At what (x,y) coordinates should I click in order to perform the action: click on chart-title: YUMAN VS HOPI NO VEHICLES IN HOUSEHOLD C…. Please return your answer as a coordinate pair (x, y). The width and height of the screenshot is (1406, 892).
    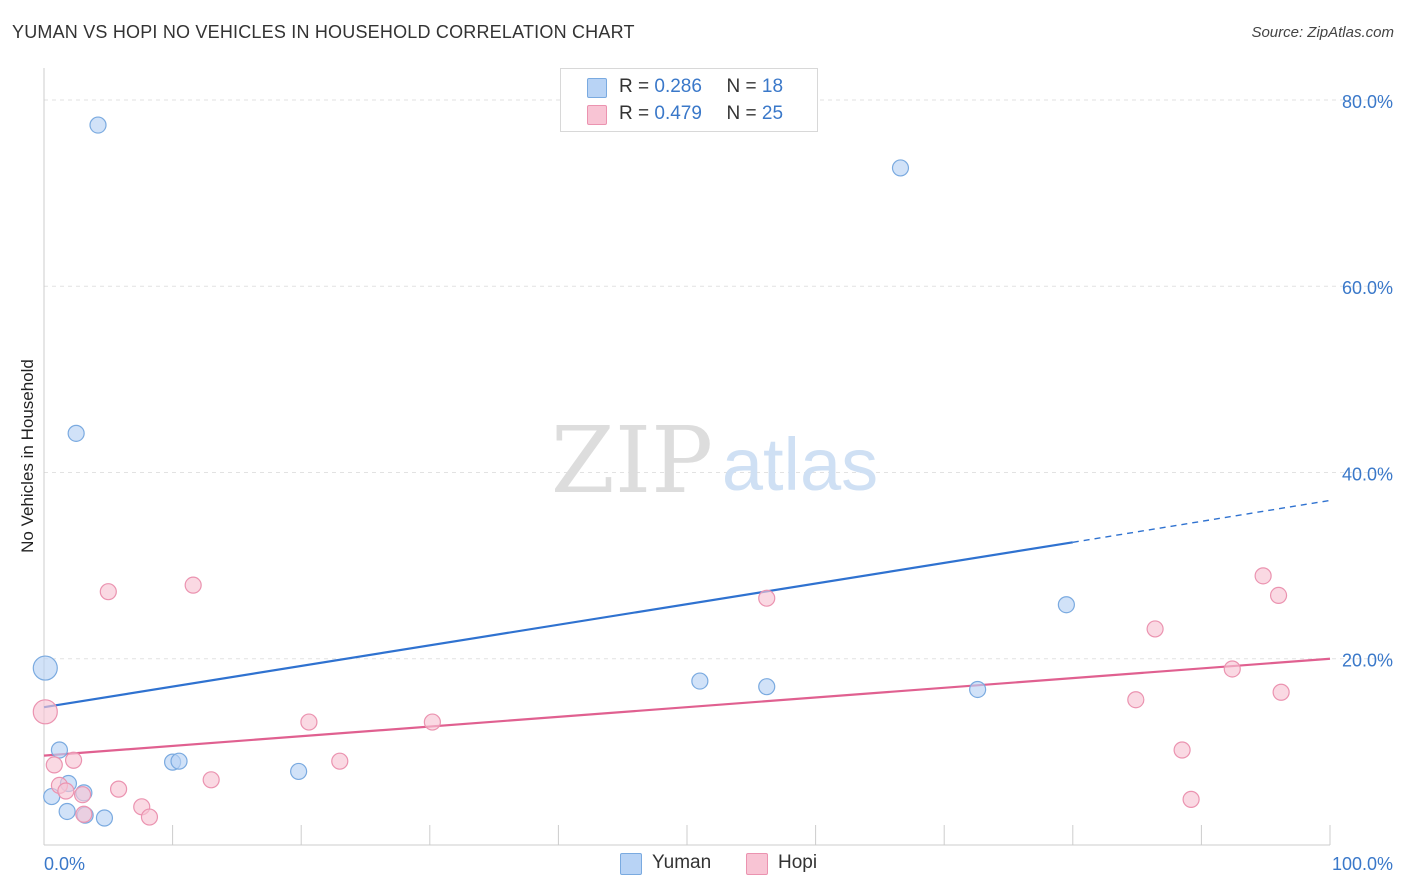
    Looking at the image, I should click on (323, 32).